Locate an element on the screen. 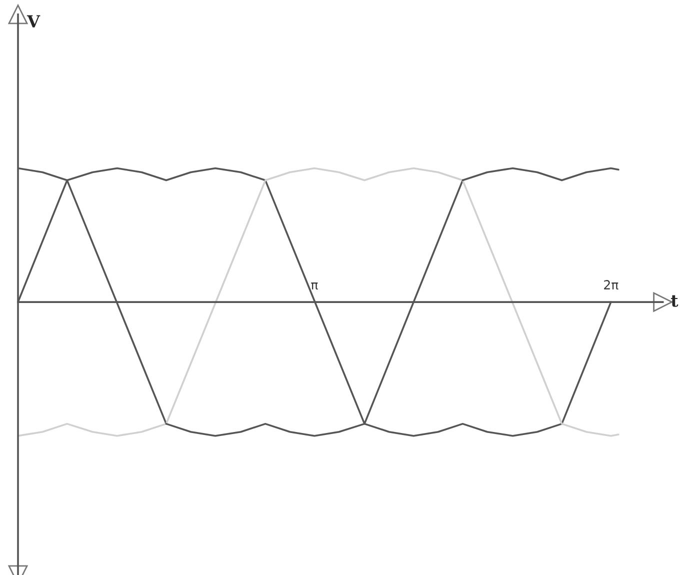  x-tick-label: π is located at coordinates (314, 286).